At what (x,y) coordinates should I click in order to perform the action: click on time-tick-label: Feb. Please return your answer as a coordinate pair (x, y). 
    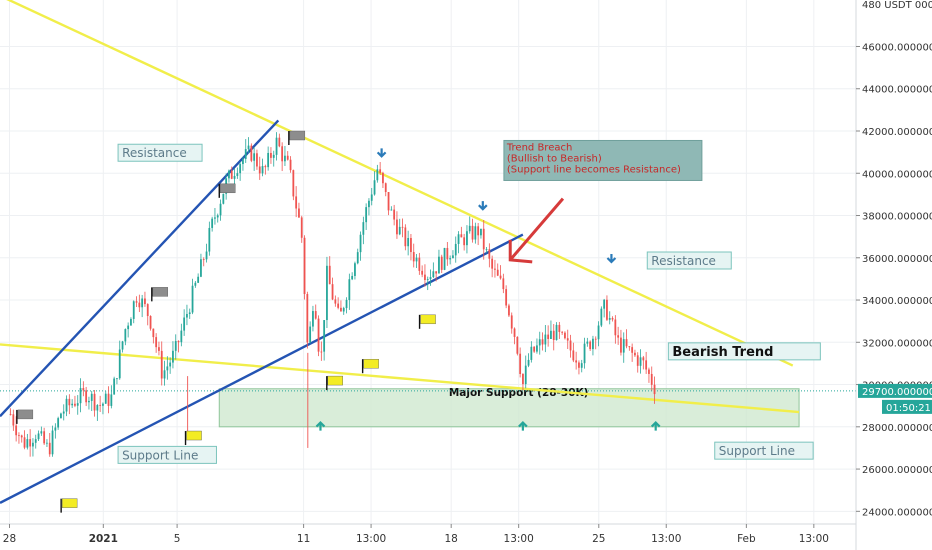
    Looking at the image, I should click on (746, 539).